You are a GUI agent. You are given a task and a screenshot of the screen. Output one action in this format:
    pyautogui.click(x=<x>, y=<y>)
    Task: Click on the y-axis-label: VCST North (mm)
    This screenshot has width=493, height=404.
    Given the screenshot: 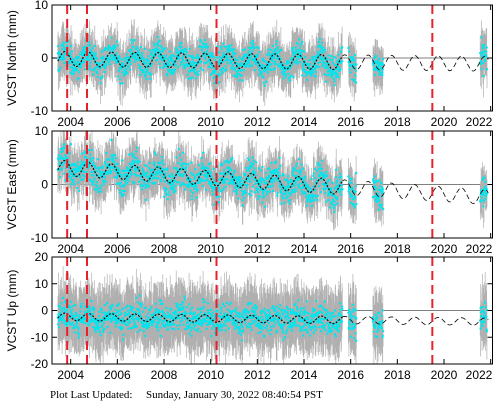 What is the action you would take?
    pyautogui.click(x=12, y=58)
    